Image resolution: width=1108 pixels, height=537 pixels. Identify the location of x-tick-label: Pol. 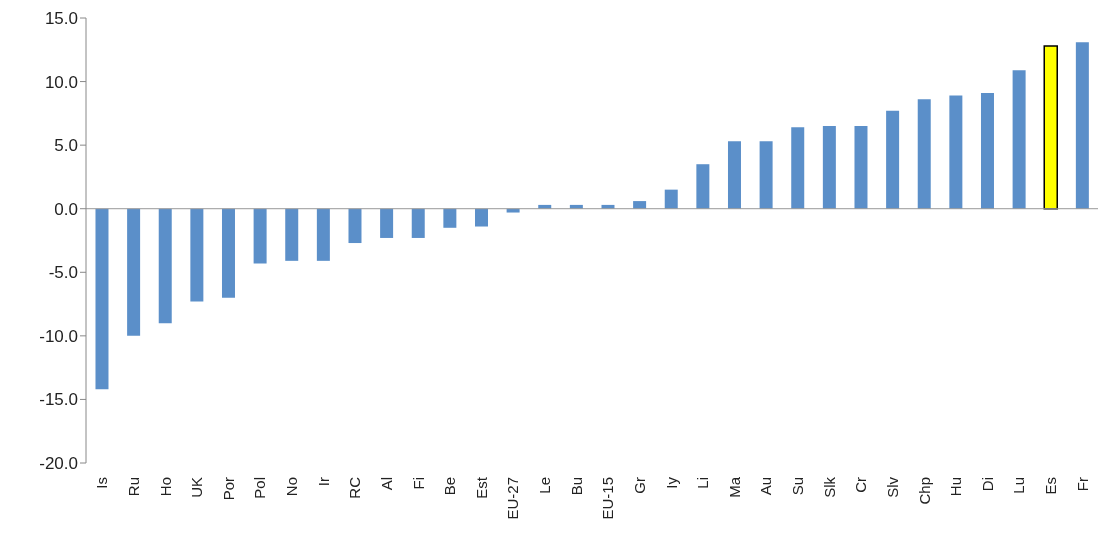
(260, 488).